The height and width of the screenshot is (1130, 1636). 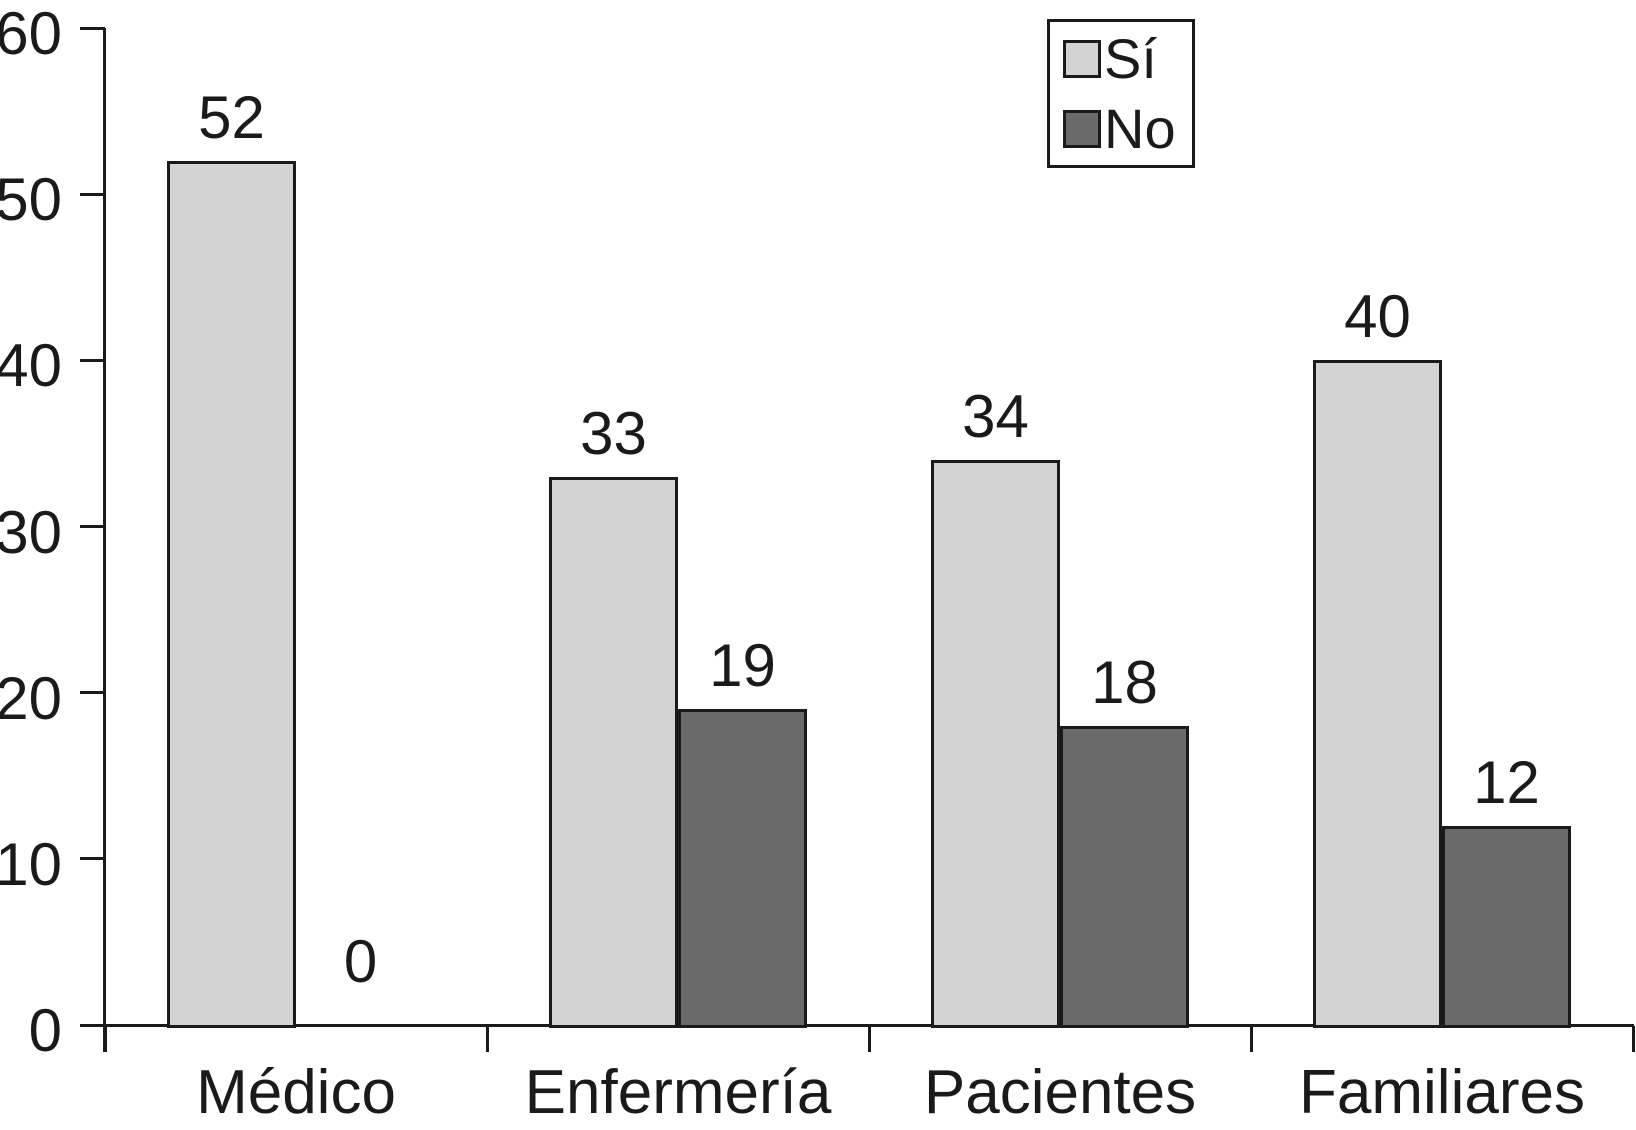 I want to click on x-axis-category-label: Médico, so click(x=296, y=1092).